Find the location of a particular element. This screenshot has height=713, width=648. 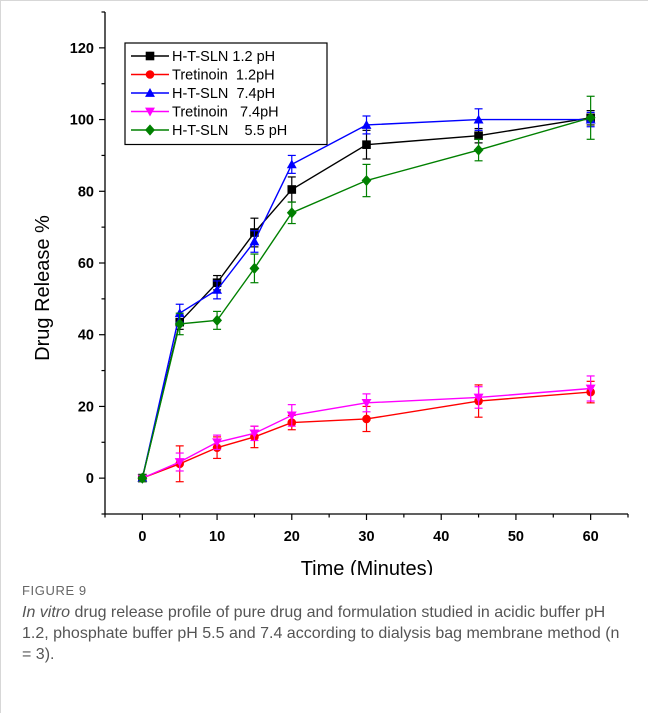

y-tick-label: 100 is located at coordinates (82, 121).